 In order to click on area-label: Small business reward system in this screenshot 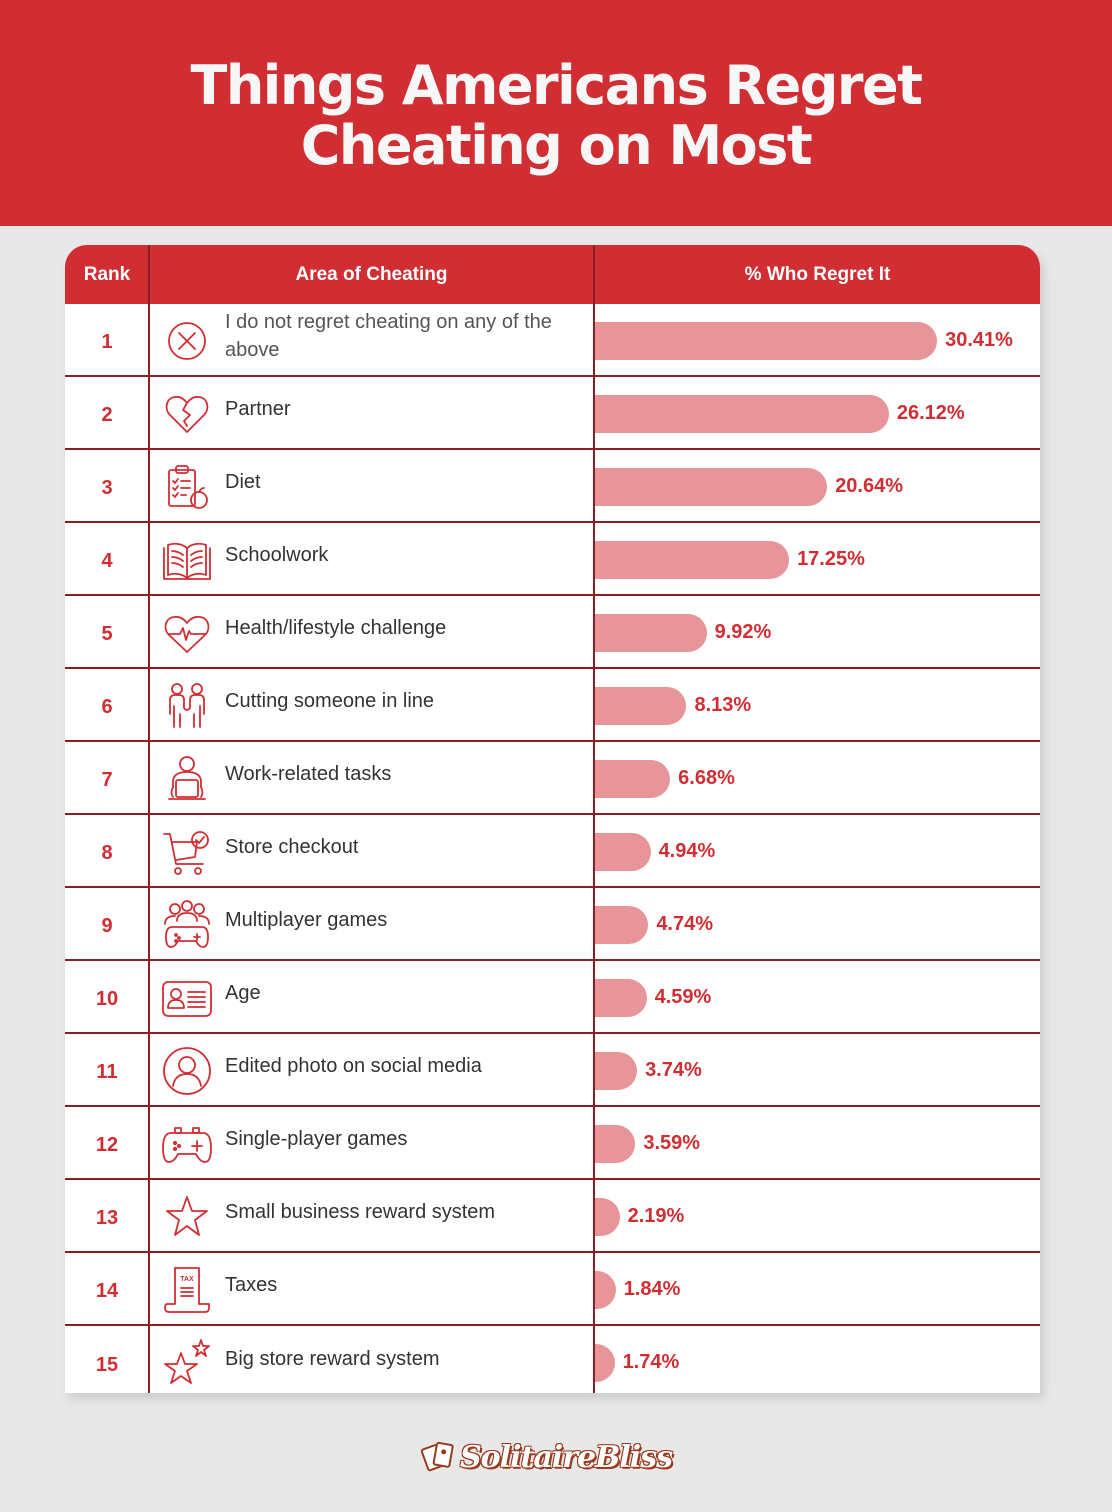, I will do `click(360, 1211)`.